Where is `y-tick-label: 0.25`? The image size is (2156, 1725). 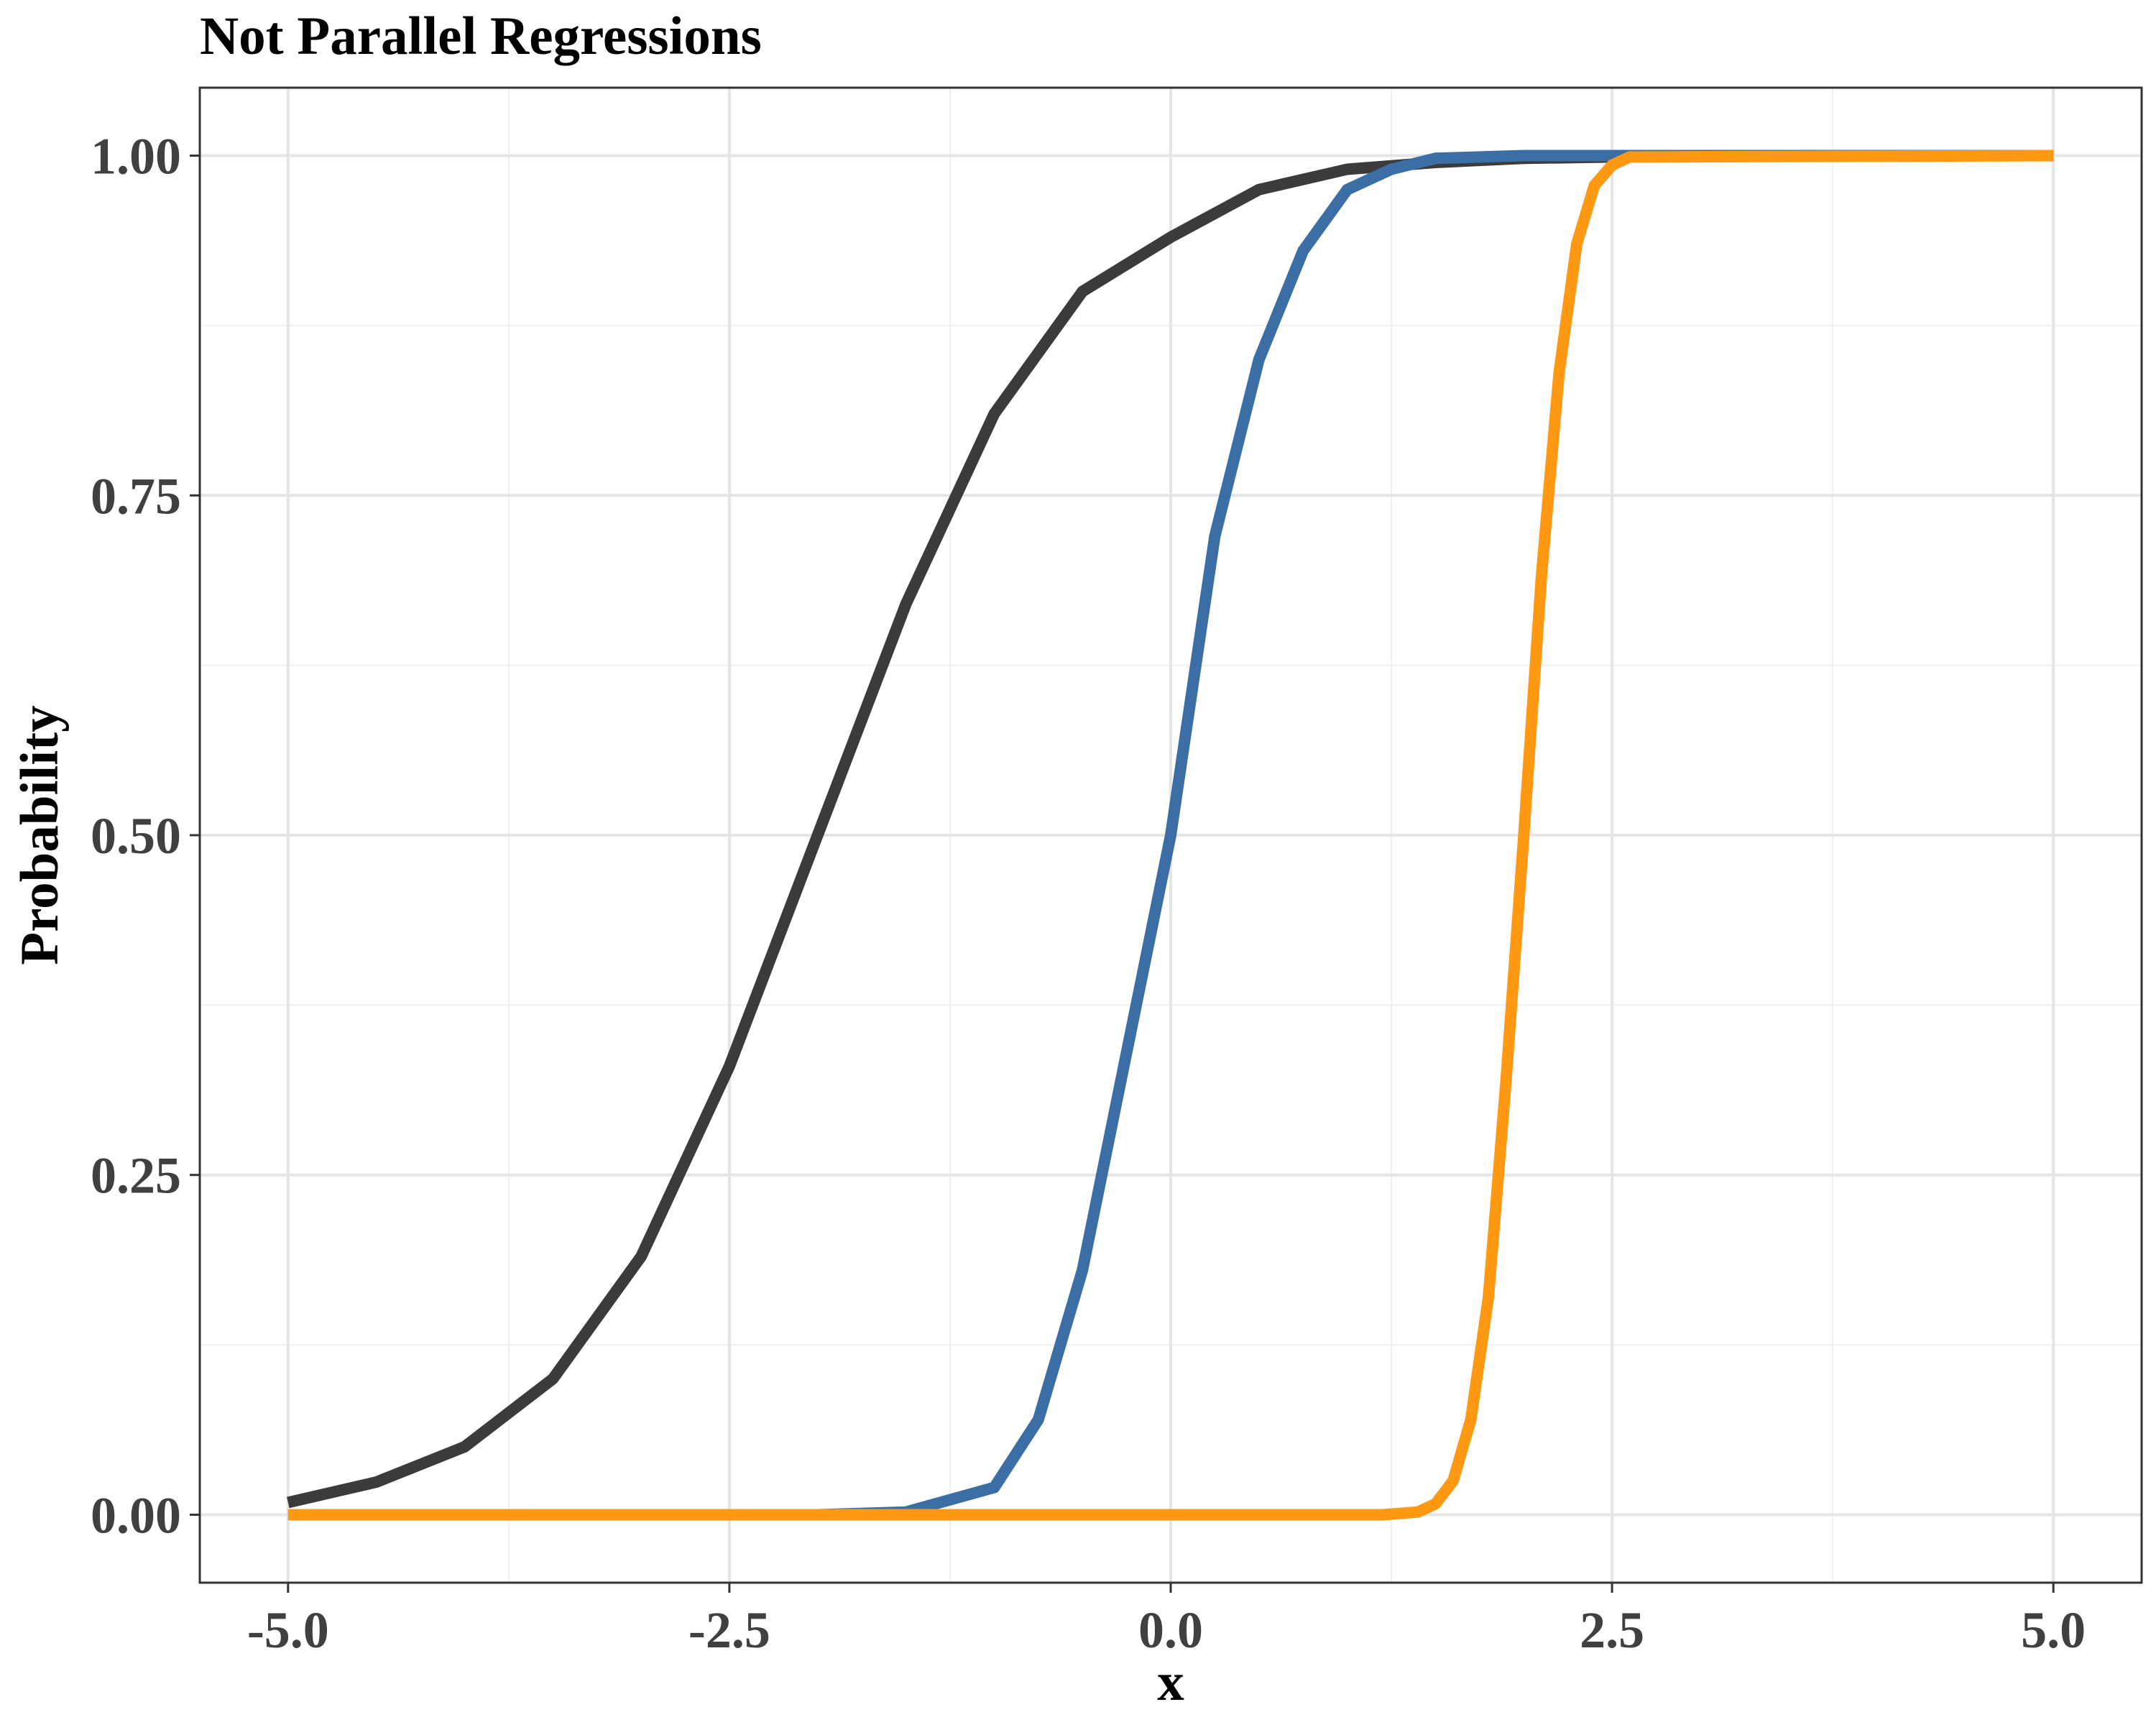 y-tick-label: 0.25 is located at coordinates (136, 1176).